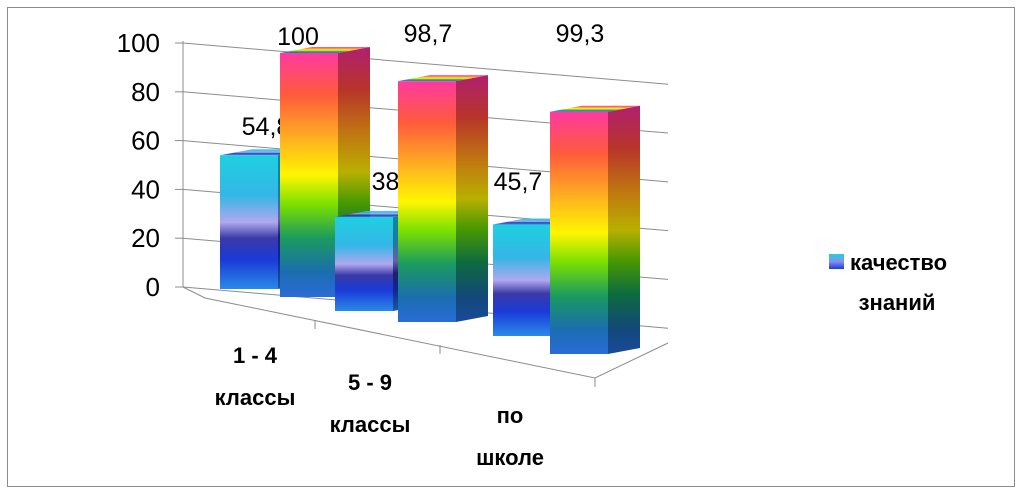  I want to click on y-tick-label: 0, so click(153, 287).